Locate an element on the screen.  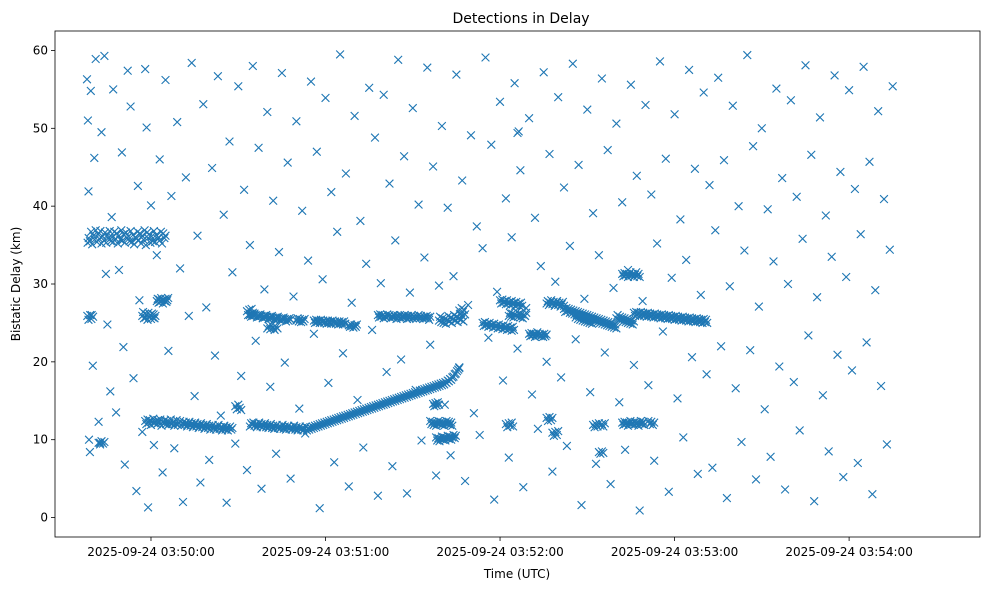
x-axis-label: Time (UTC) is located at coordinates (516, 574).